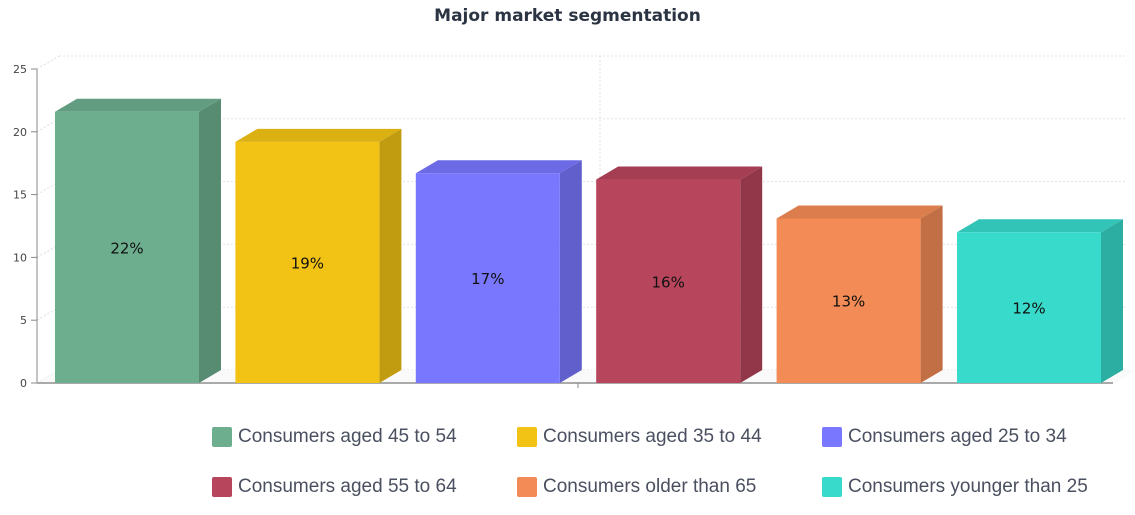  I want to click on legend-item: Consumers older than 65, so click(636, 487).